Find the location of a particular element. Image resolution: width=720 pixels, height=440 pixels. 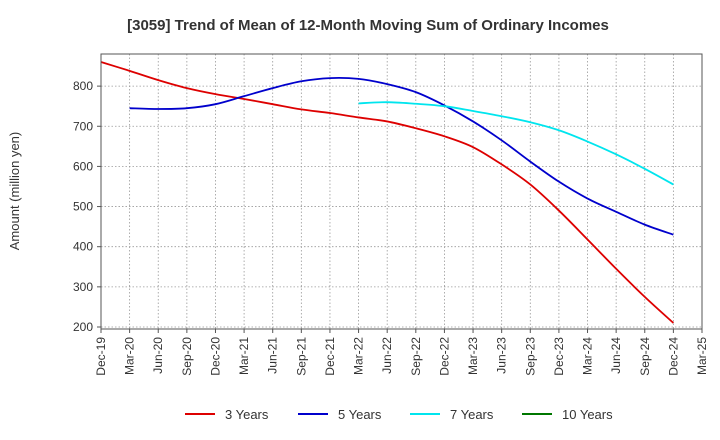

x-tick-label: Sep-22 is located at coordinates (416, 356).